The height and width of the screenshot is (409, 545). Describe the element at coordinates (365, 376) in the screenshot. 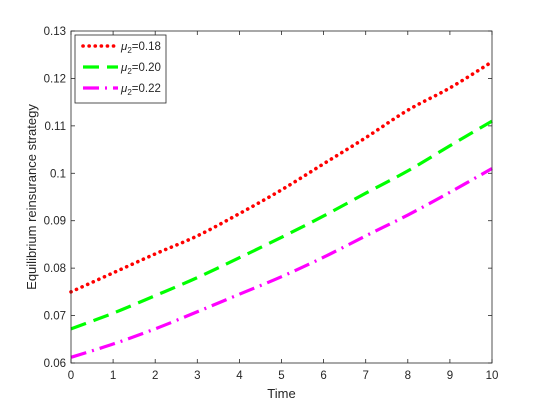

I see `x-tick-label: 7` at that location.